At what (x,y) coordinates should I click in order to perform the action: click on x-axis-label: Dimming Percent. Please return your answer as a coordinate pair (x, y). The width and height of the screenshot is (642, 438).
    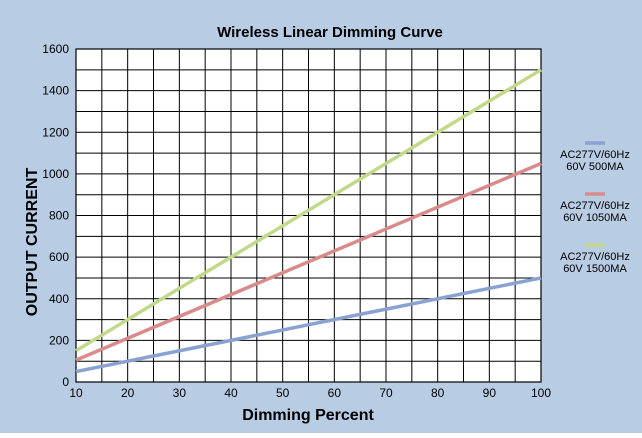
    Looking at the image, I should click on (308, 415).